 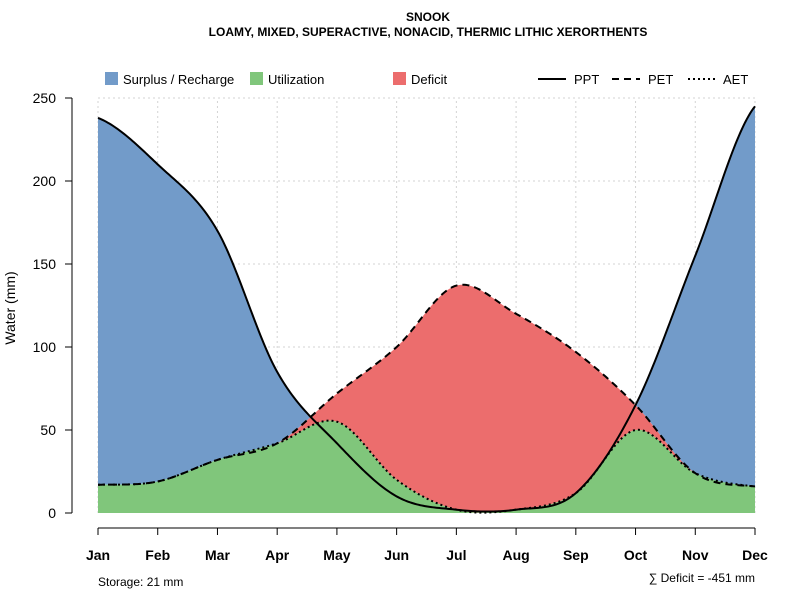 I want to click on x-tick-label-jun: Jun, so click(x=396, y=555).